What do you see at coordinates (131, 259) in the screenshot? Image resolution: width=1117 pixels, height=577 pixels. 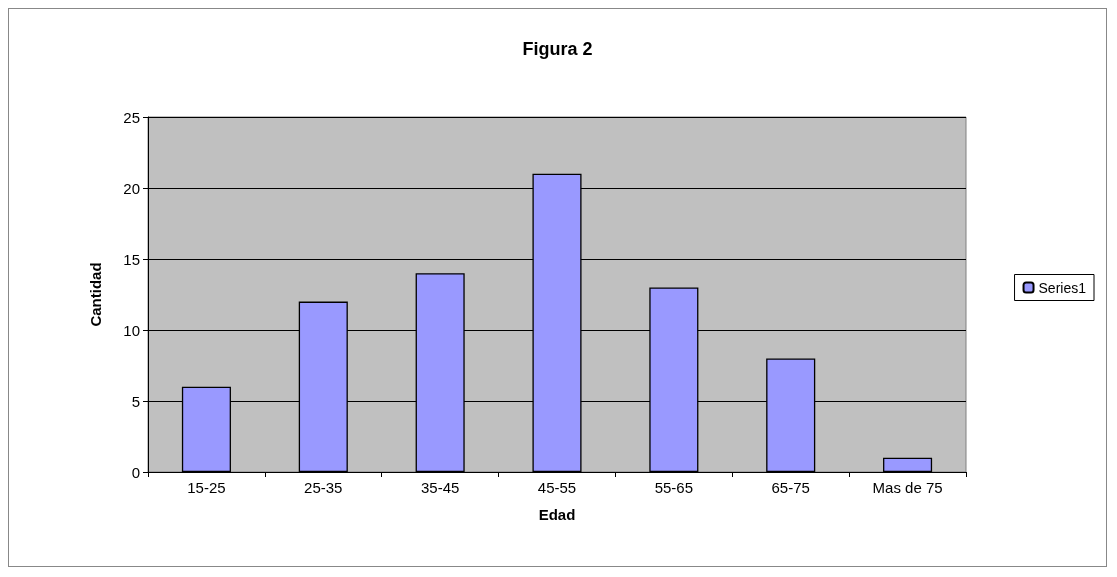 I see `y-tick-label: 15` at bounding box center [131, 259].